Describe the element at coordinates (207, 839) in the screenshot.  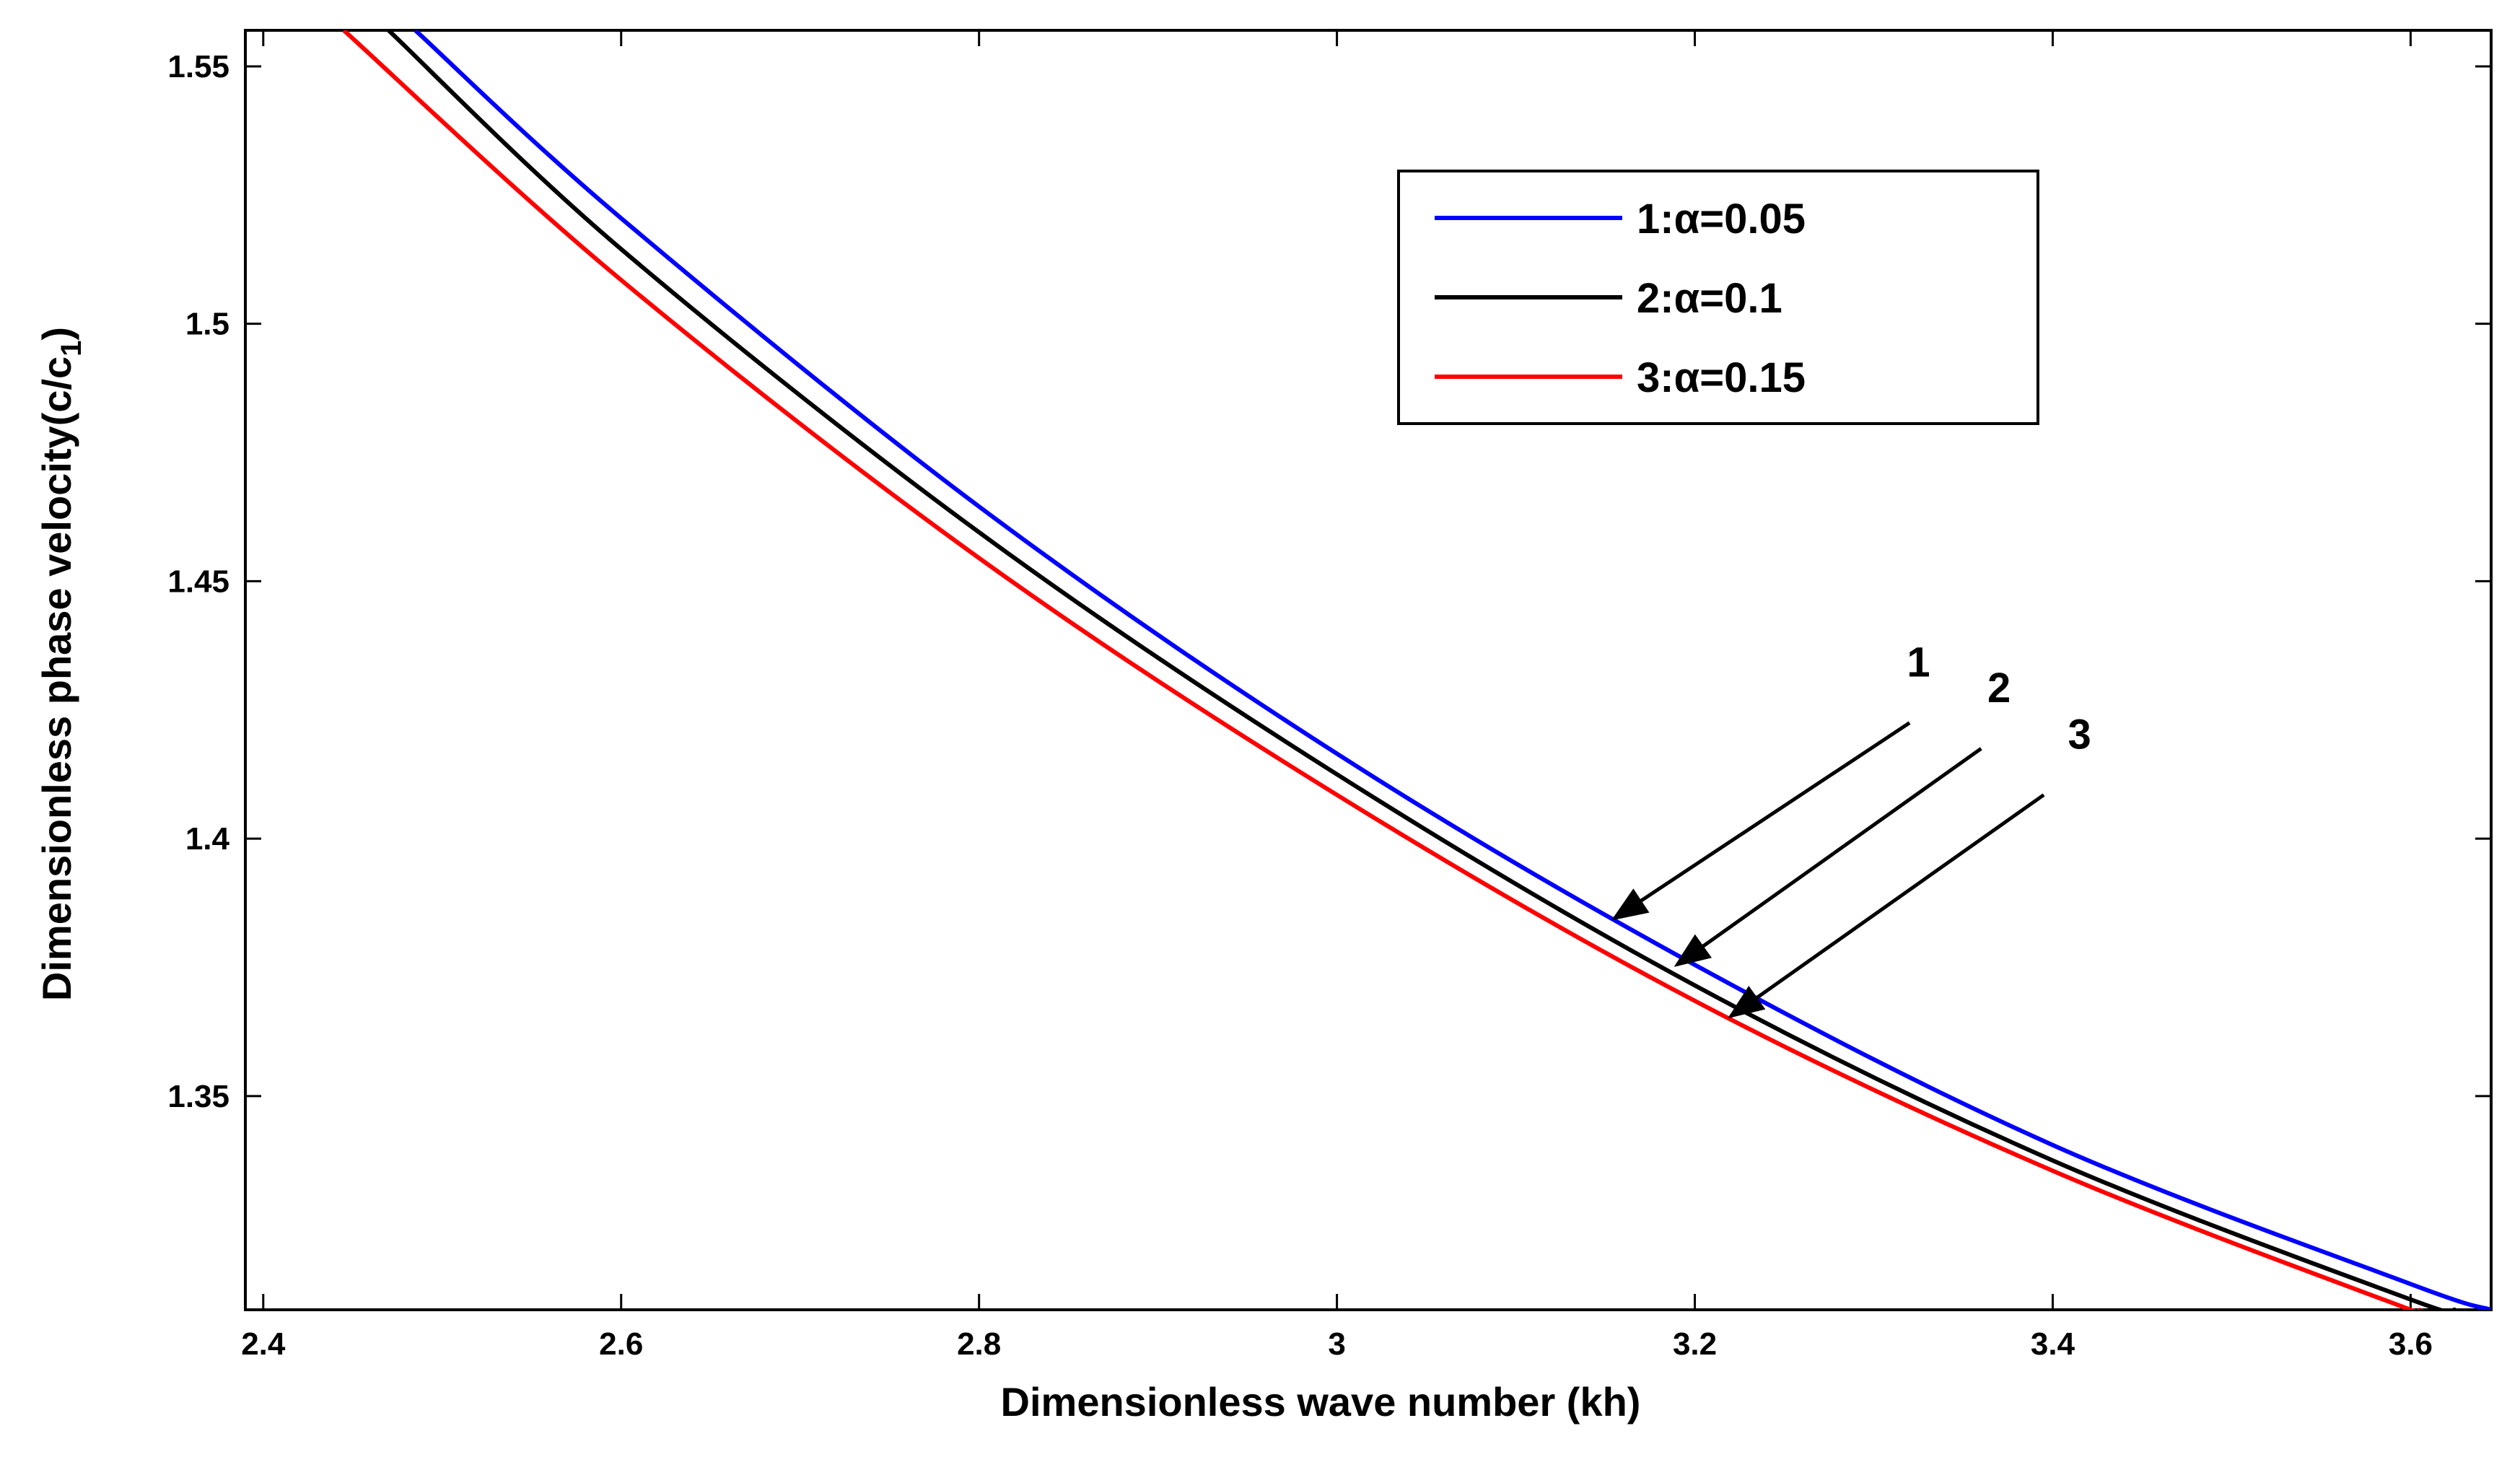
I see `y-tick-label: 1.4` at that location.